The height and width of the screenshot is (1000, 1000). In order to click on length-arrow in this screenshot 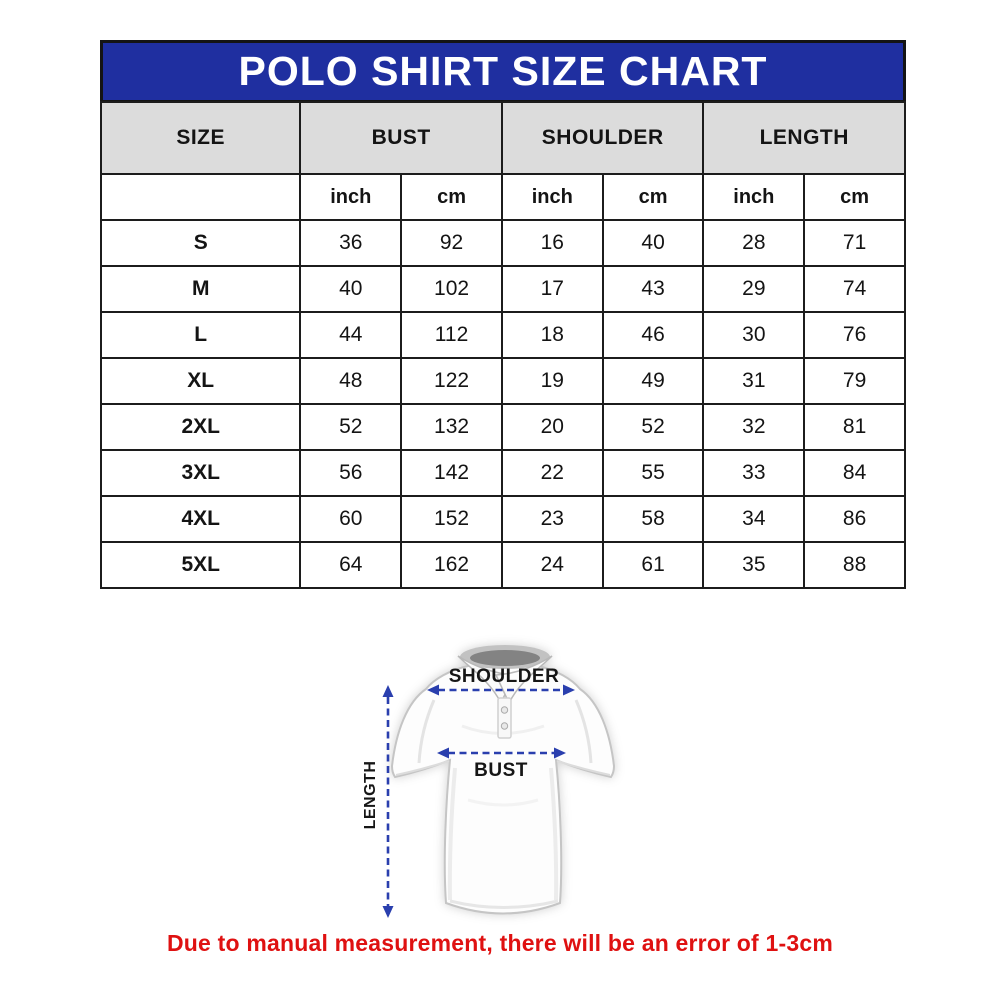, I will do `click(388, 801)`.